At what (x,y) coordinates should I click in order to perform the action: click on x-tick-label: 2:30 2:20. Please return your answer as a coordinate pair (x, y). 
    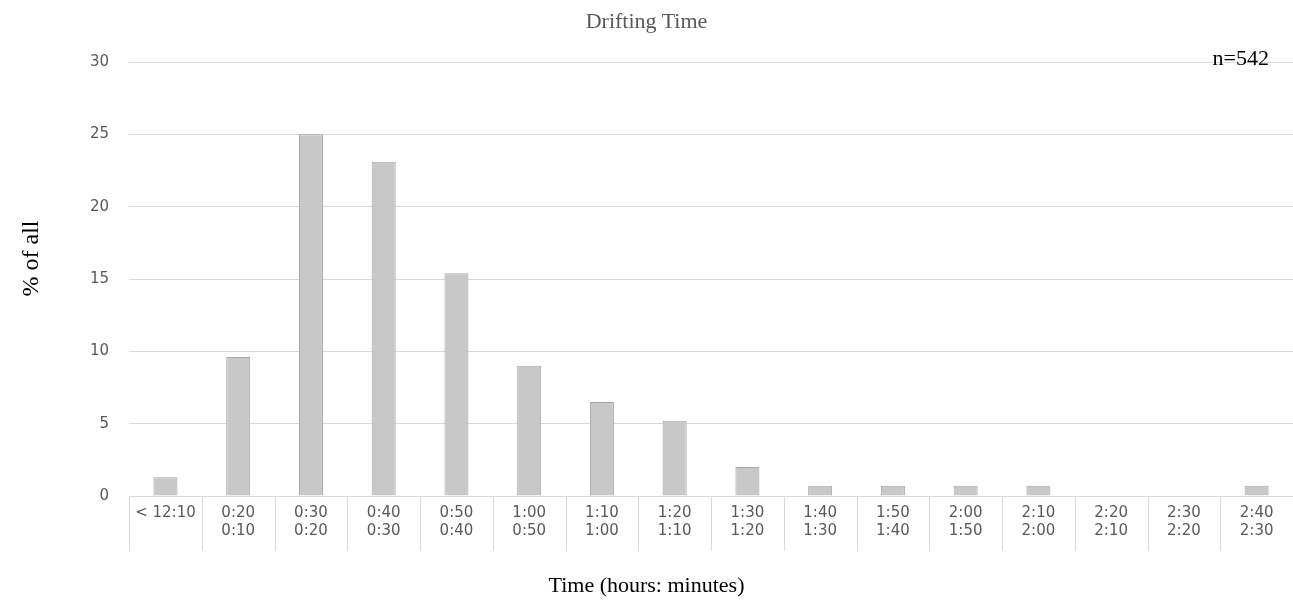
    Looking at the image, I should click on (1184, 520).